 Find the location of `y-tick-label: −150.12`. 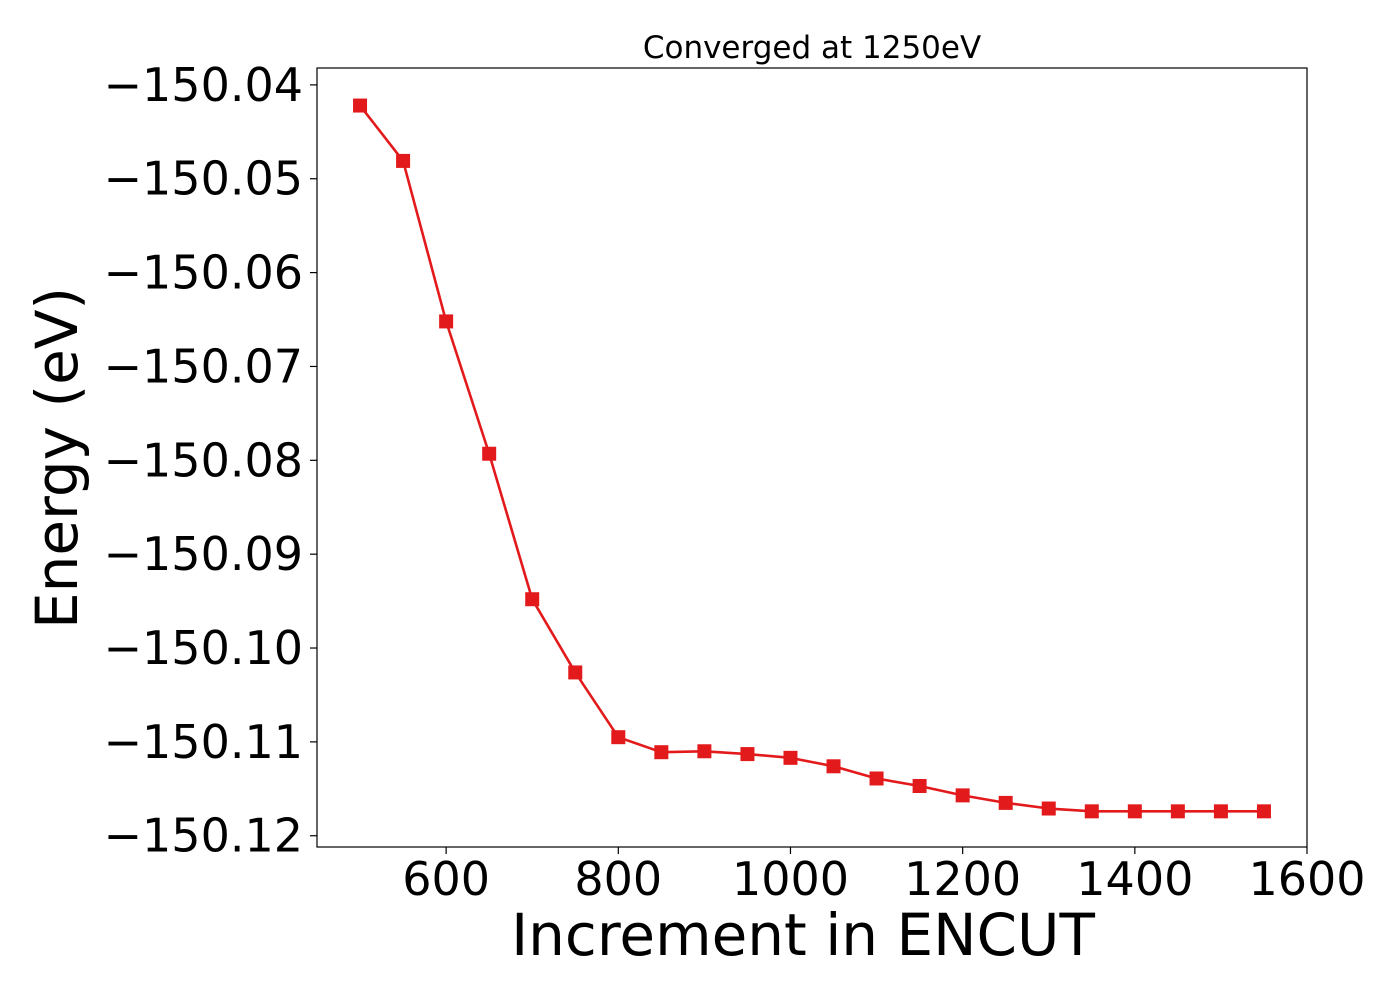

y-tick-label: −150.12 is located at coordinates (204, 836).